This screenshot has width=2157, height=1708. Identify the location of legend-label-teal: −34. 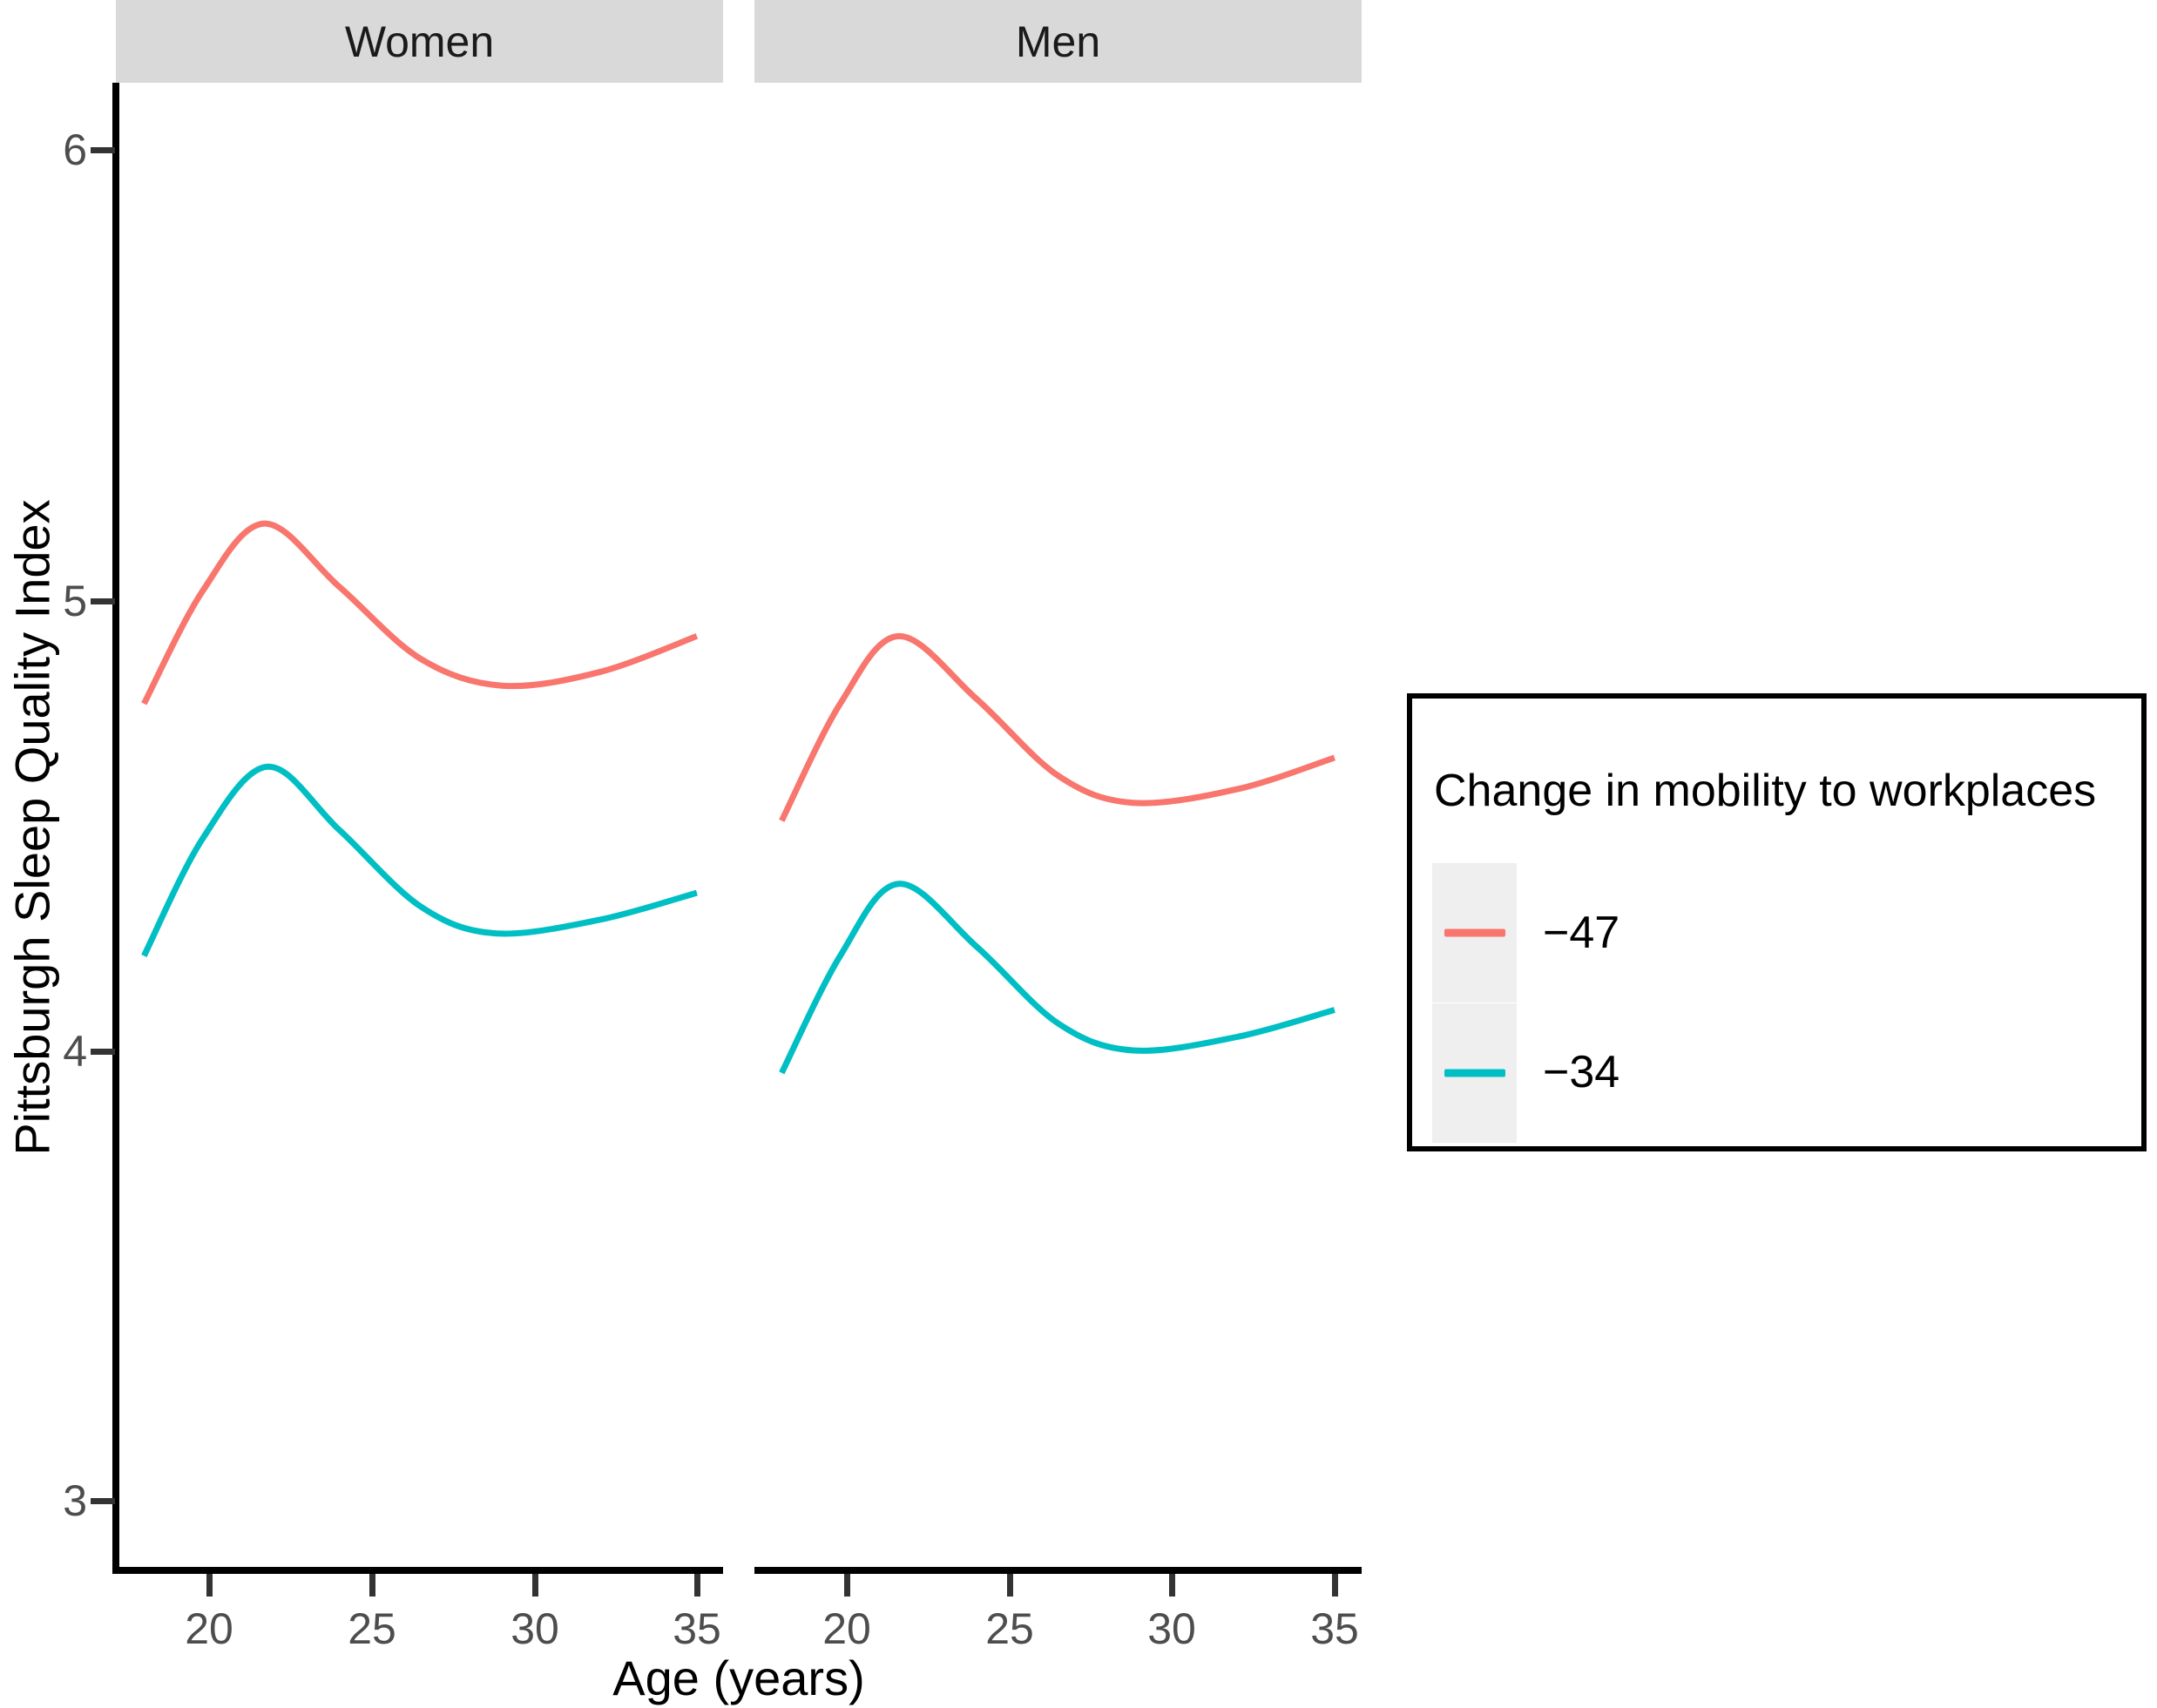
(1582, 1072).